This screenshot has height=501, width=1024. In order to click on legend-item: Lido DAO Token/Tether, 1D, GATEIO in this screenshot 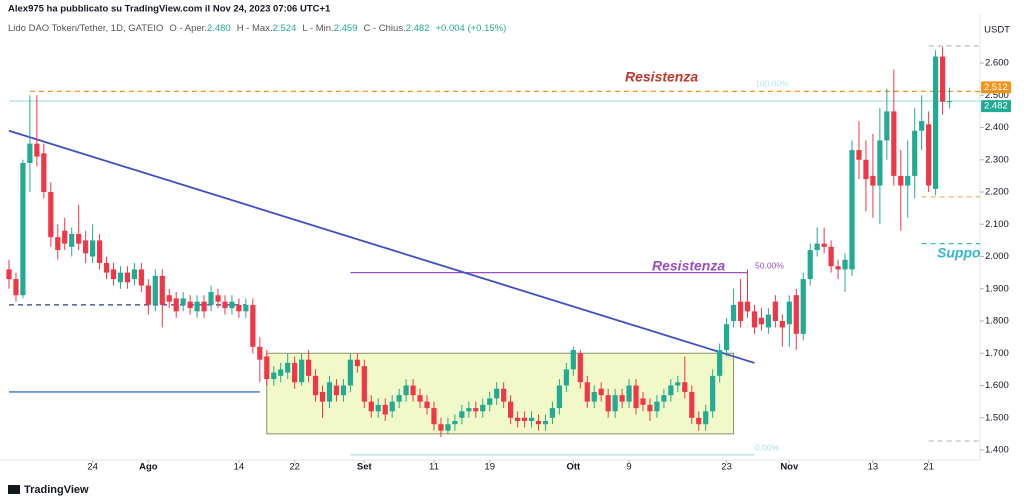, I will do `click(85, 28)`.